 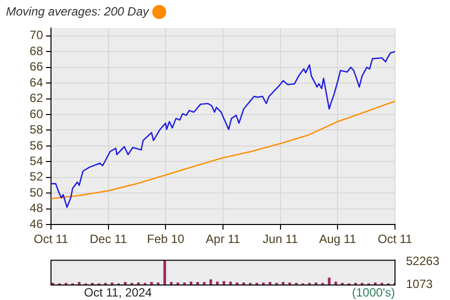 What do you see at coordinates (118, 292) in the screenshot?
I see `annotation: Oct 11, 2024` at bounding box center [118, 292].